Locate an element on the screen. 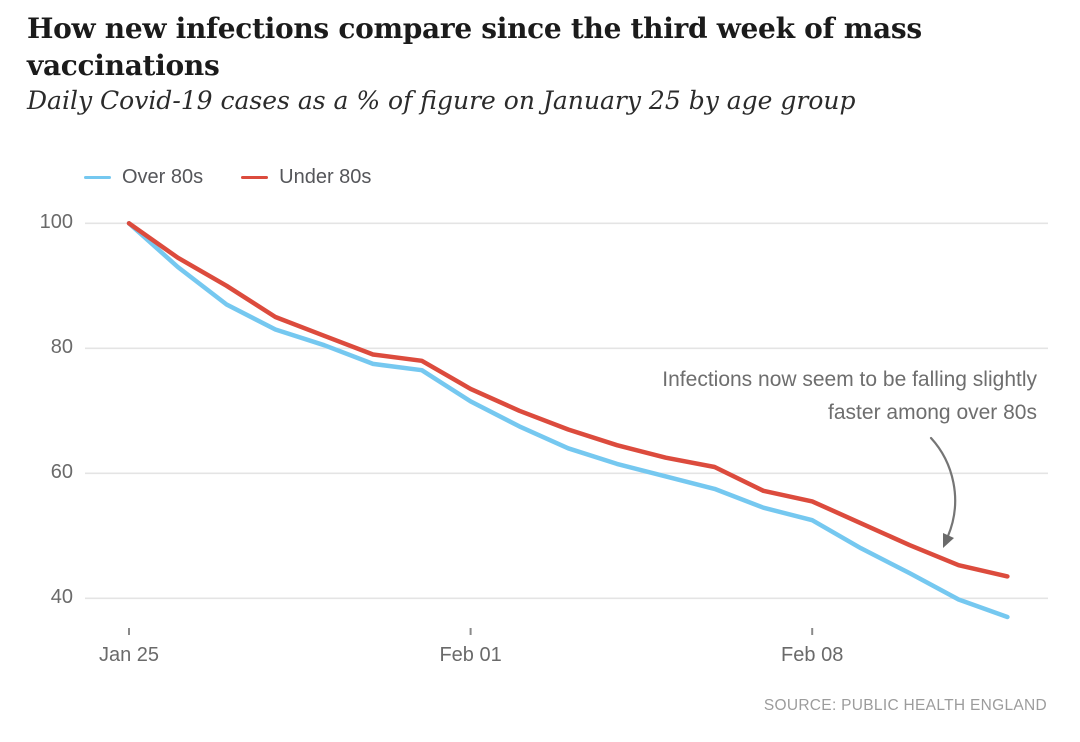  x-tick-label: Jan 25 is located at coordinates (129, 655).